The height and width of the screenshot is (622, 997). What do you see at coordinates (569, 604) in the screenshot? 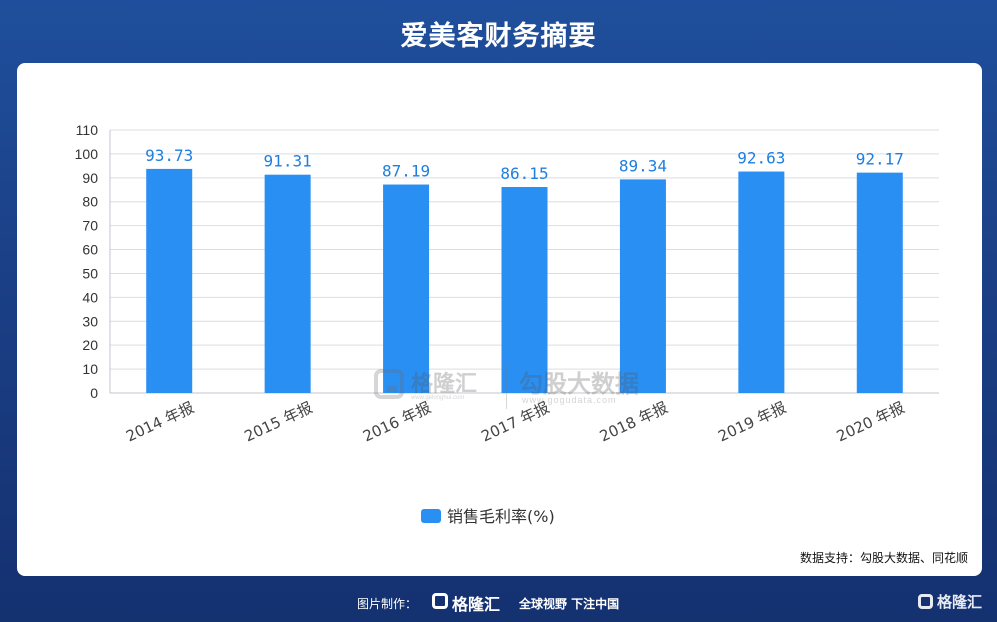
I see `footer-slogan: 全球视野 下注中国` at bounding box center [569, 604].